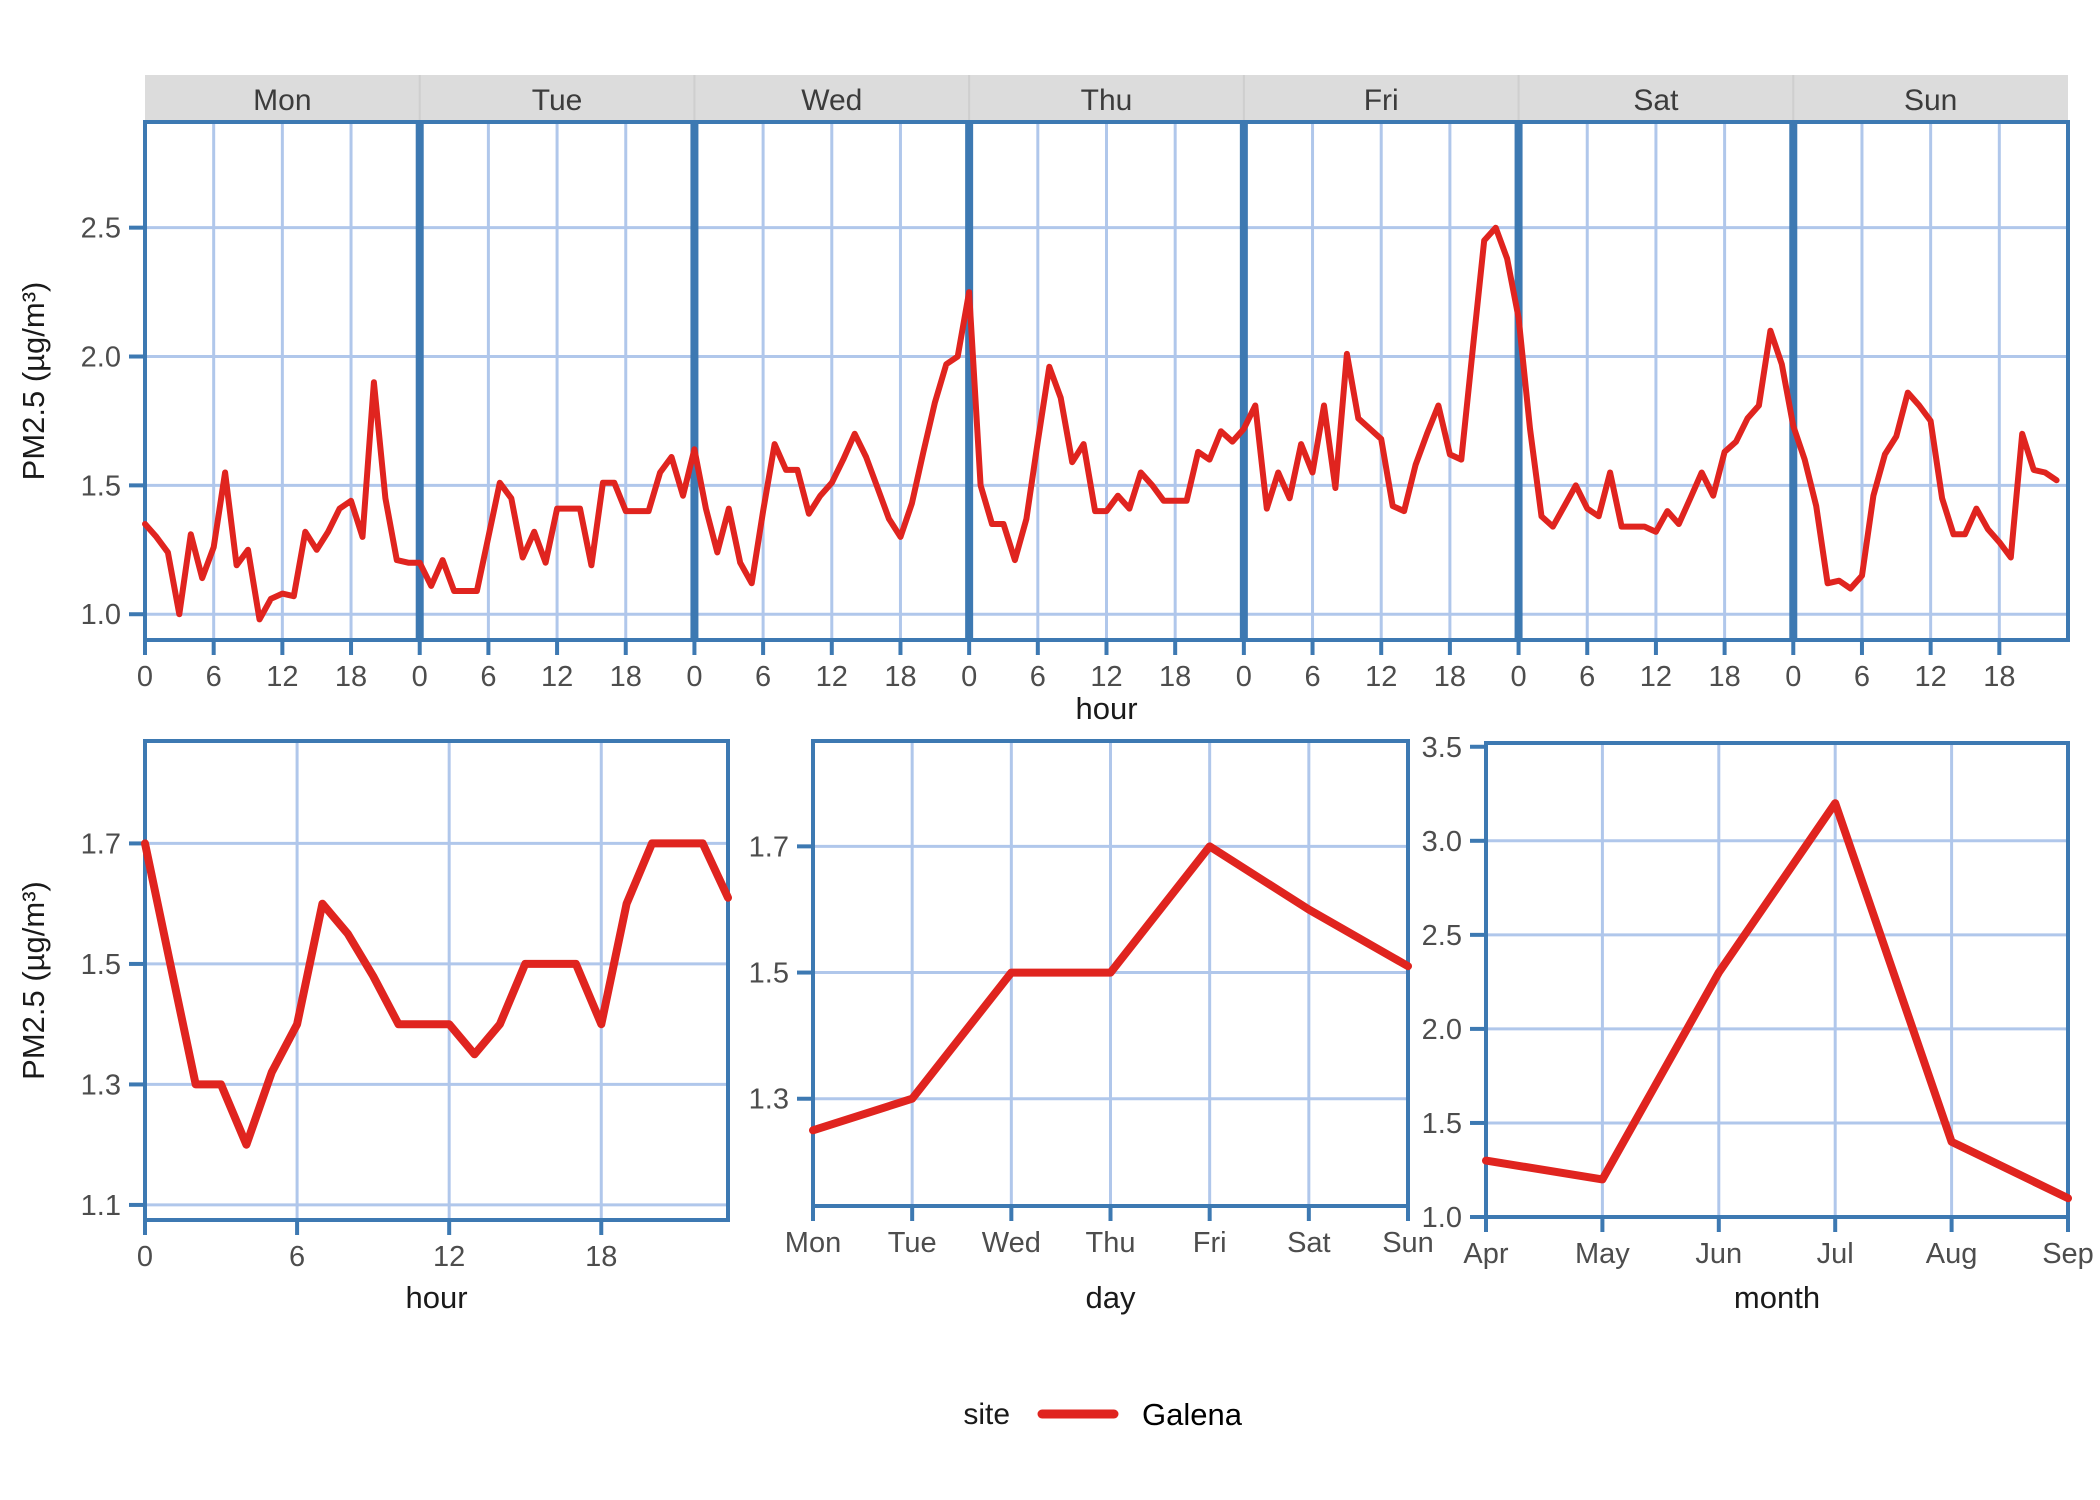 Image resolution: width=2100 pixels, height=1500 pixels. I want to click on facet-label-Sun: Sun, so click(1930, 100).